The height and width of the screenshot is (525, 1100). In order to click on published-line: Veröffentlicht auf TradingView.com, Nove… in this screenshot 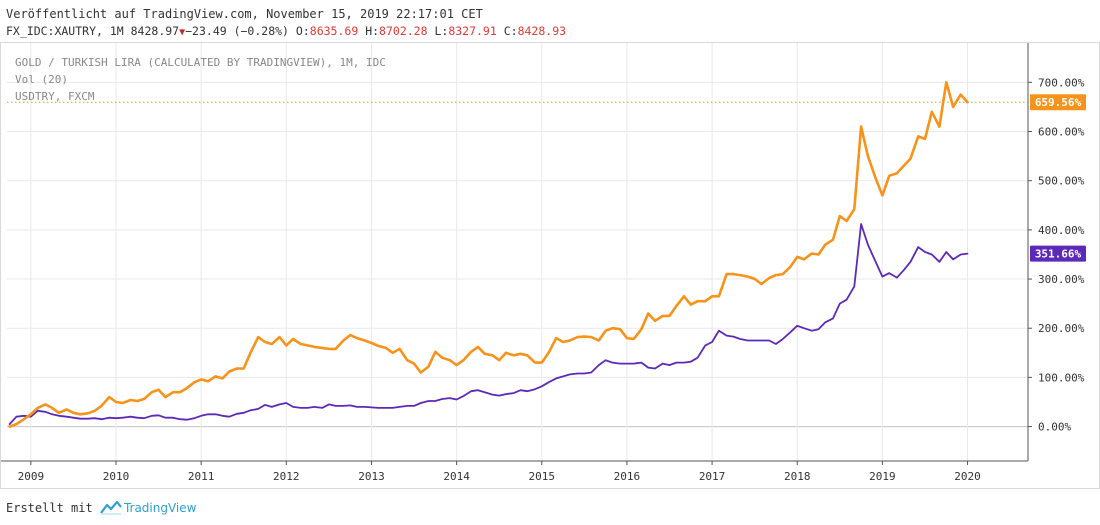, I will do `click(244, 14)`.